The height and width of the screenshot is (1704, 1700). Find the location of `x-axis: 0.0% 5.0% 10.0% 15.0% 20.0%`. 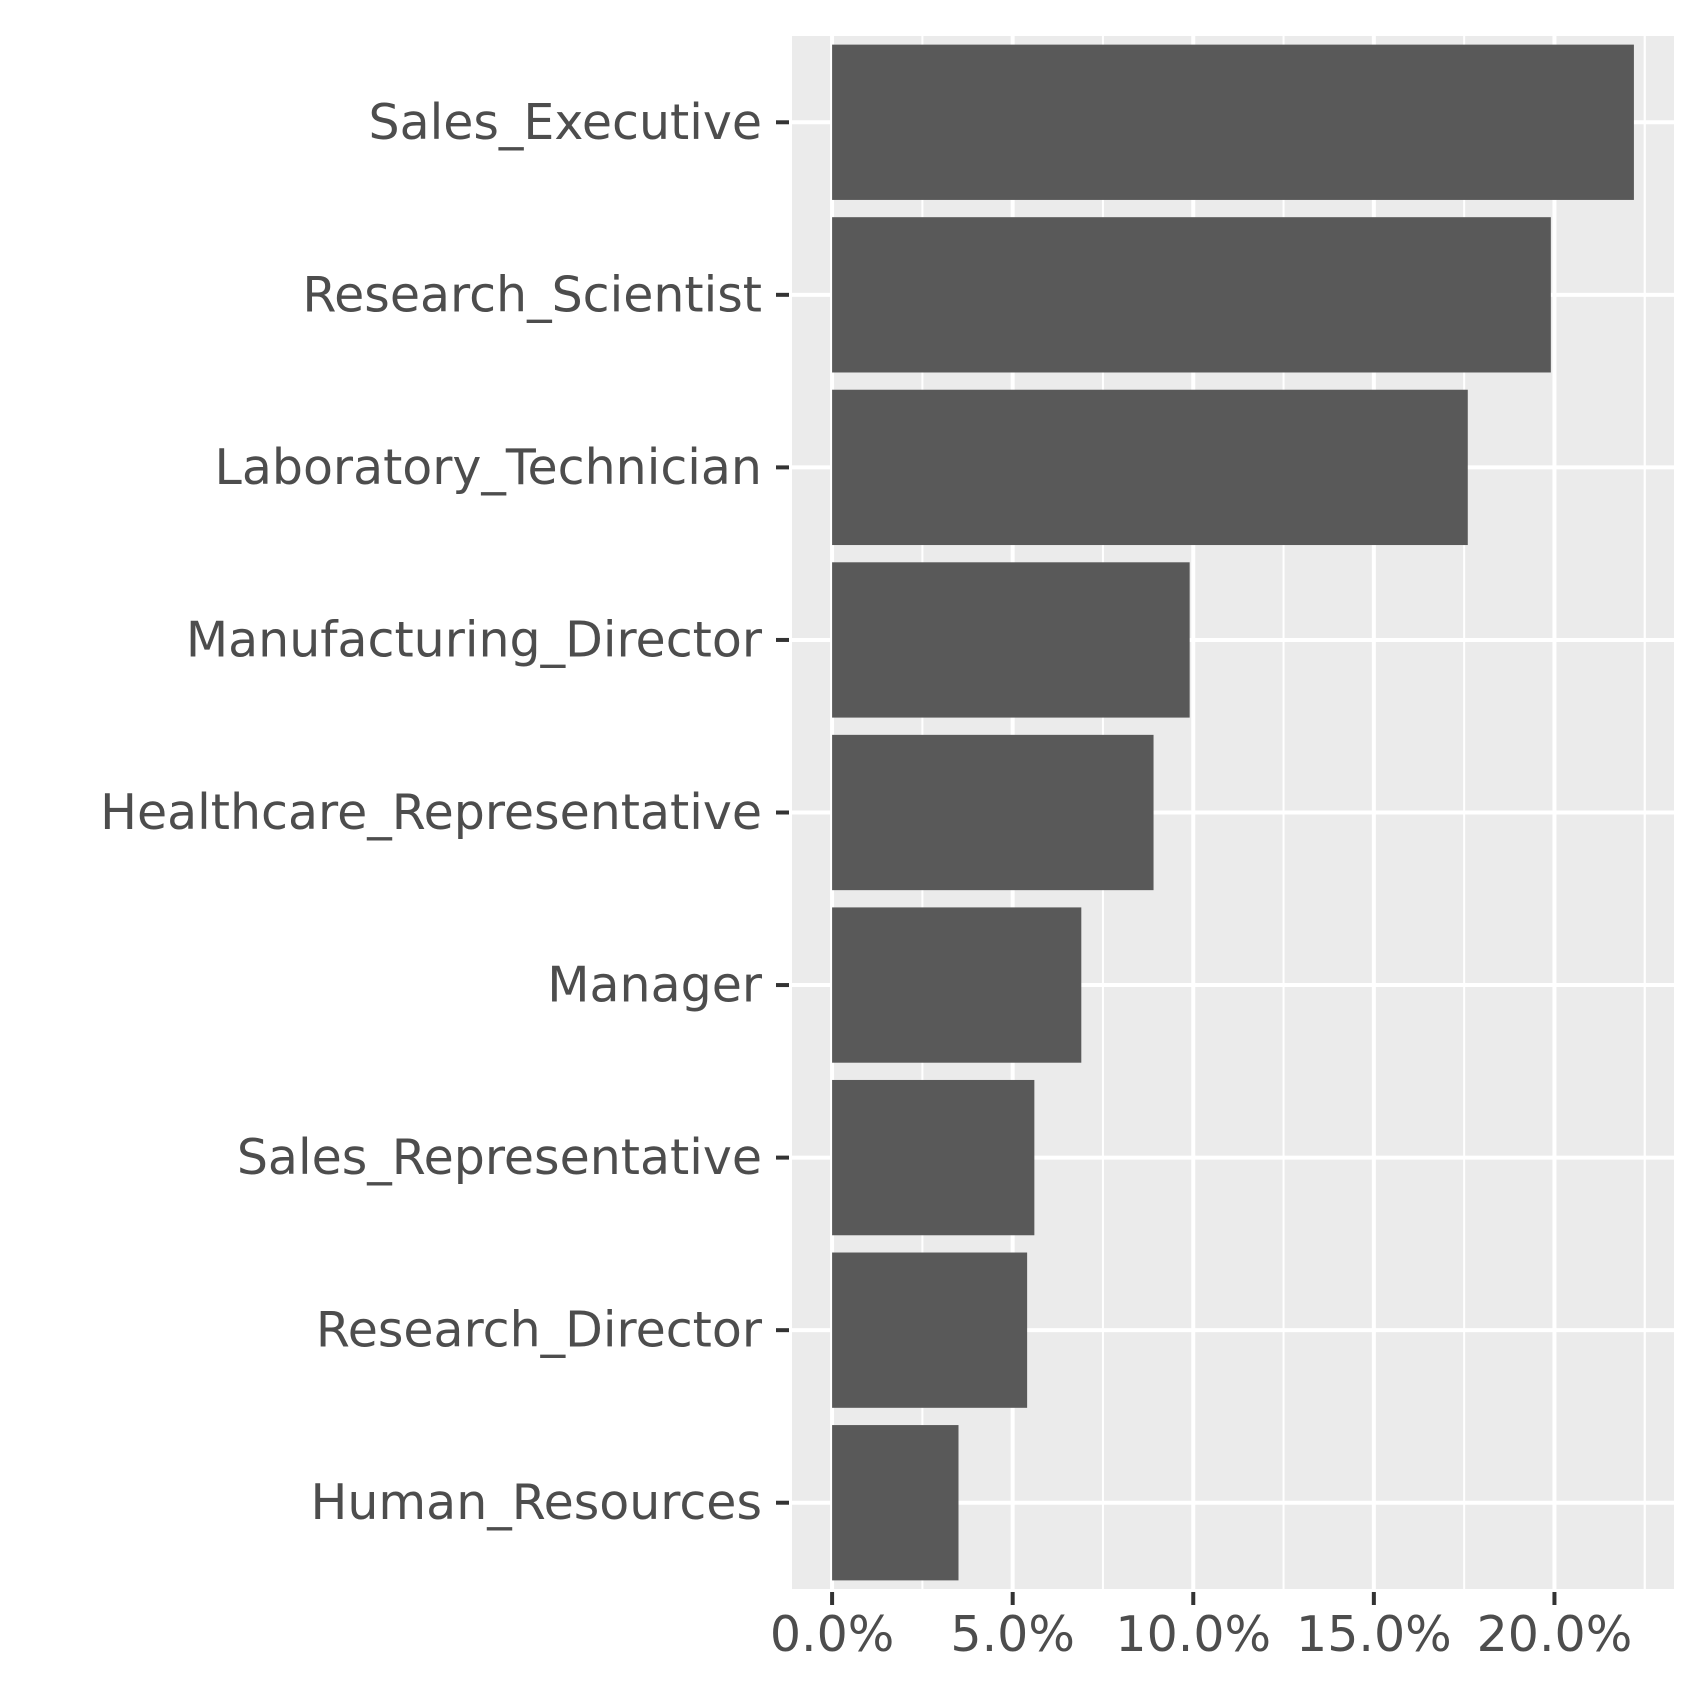

x-axis: 0.0% 5.0% 10.0% 15.0% 20.0% is located at coordinates (1201, 1627).